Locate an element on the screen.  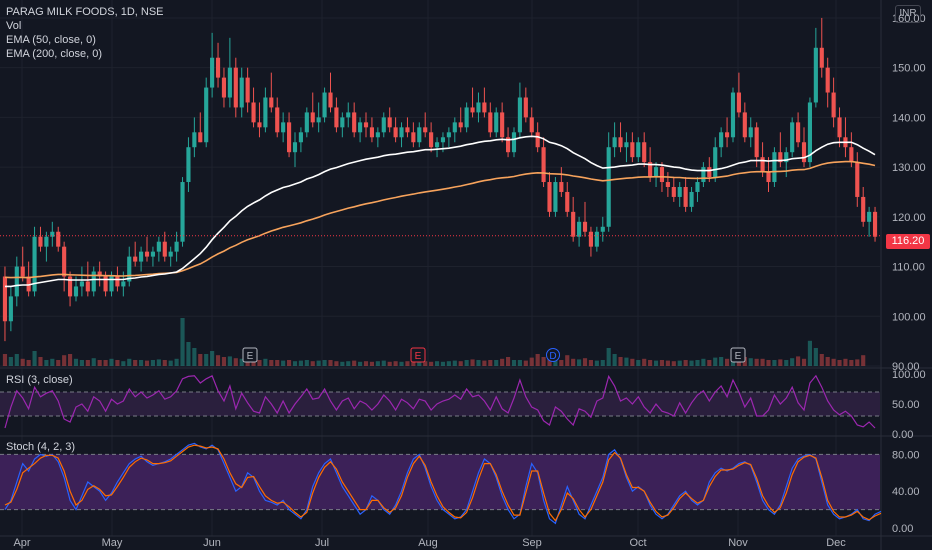
price-axis-label: 110.00 is located at coordinates (908, 268).